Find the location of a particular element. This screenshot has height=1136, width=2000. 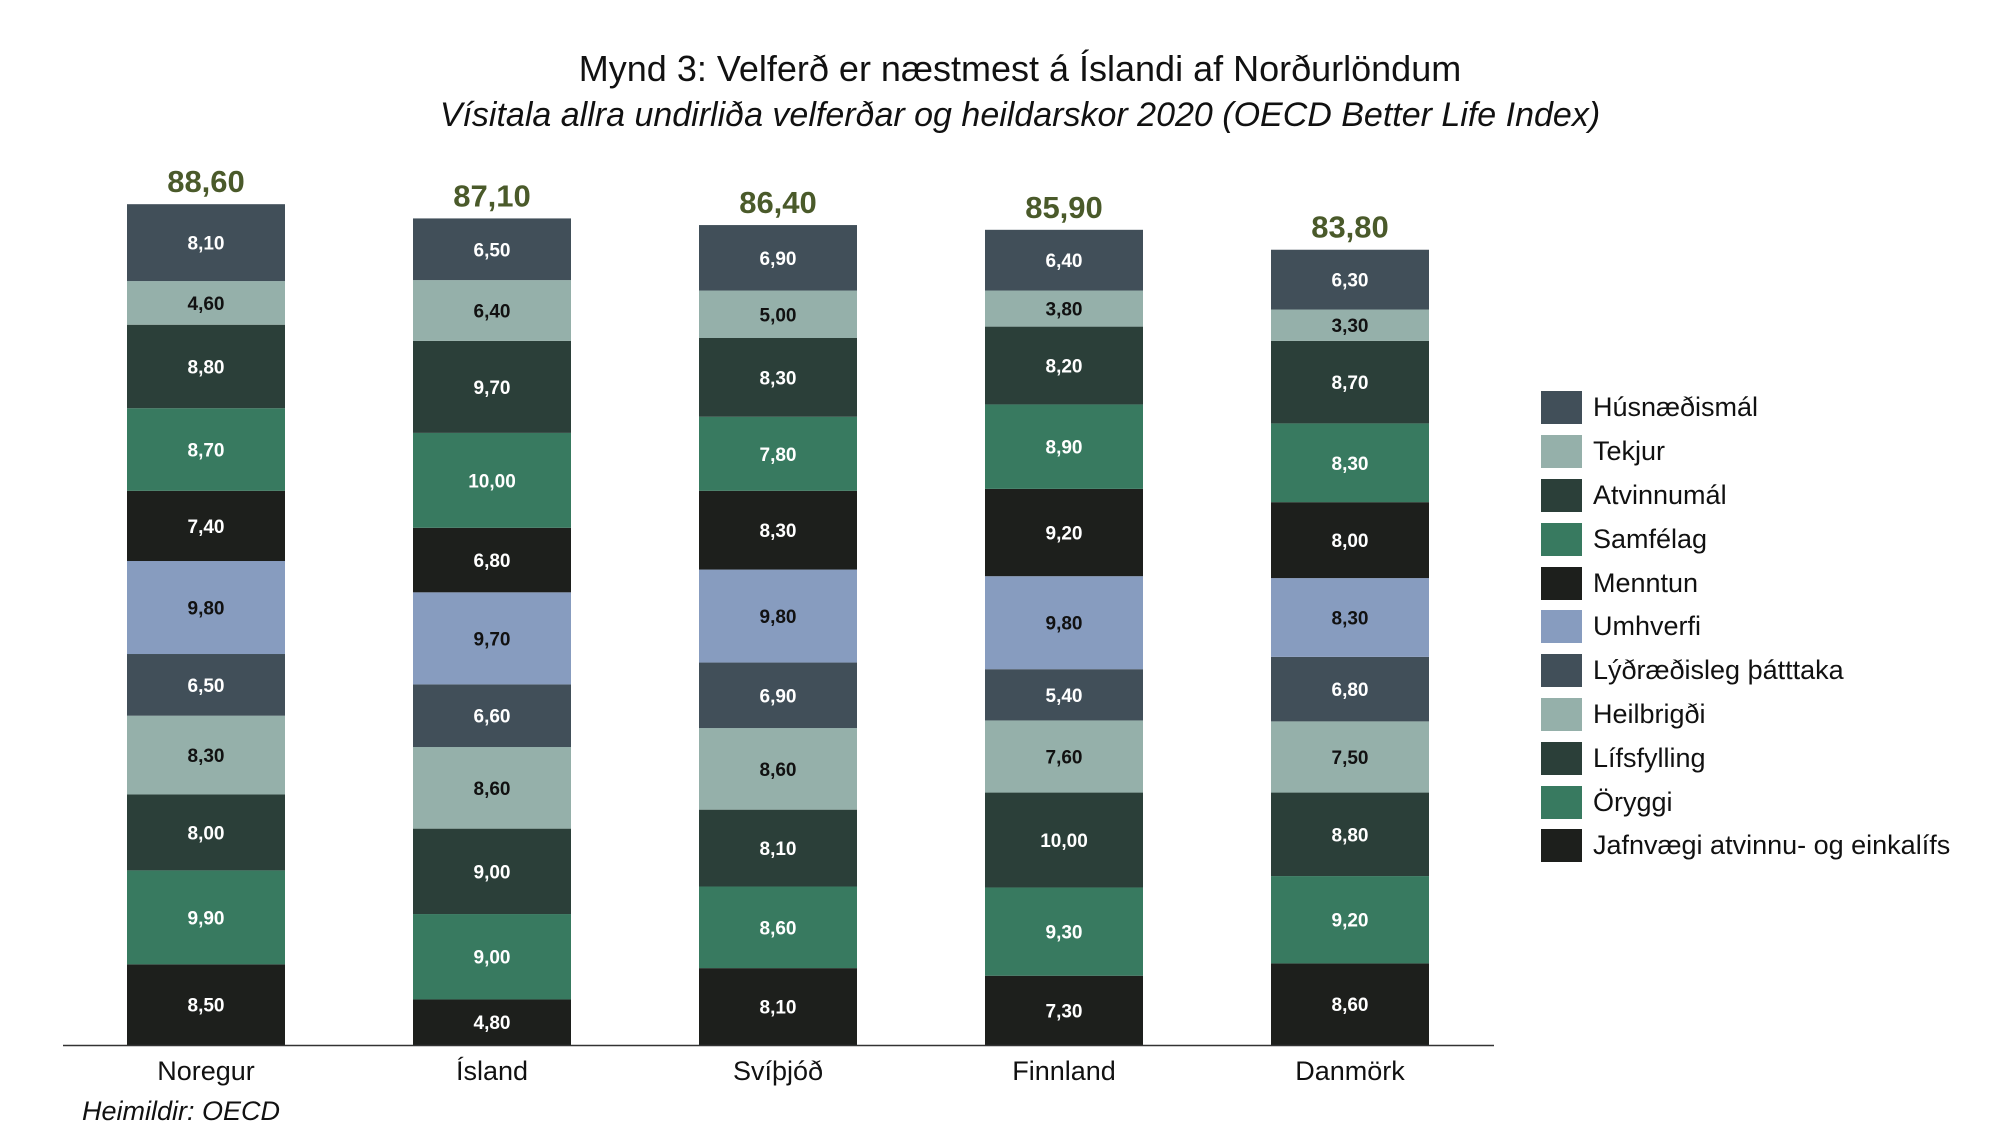

segment-value-label: 6,40 is located at coordinates (1064, 261).